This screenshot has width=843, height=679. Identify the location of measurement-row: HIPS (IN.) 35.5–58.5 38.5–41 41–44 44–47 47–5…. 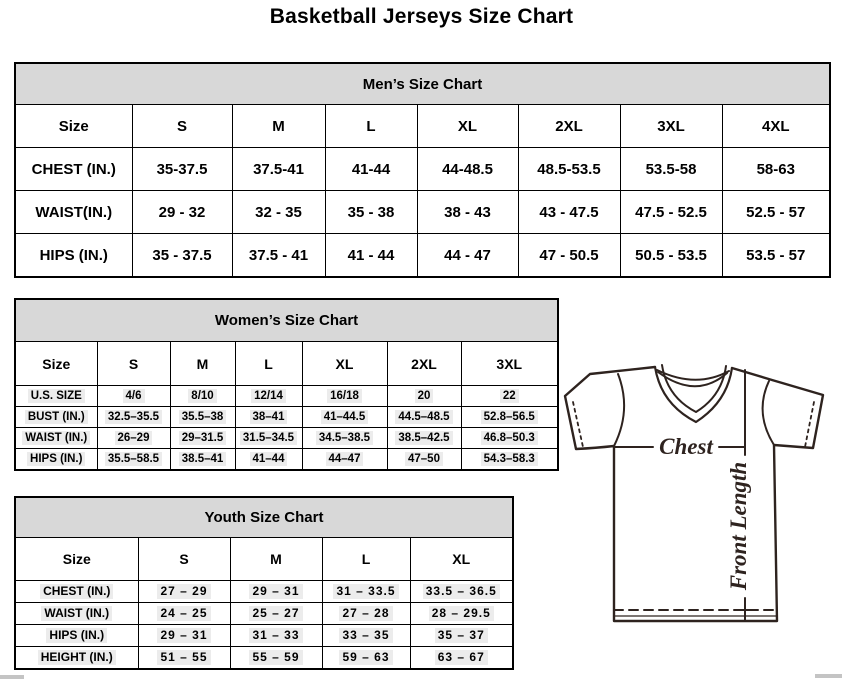
(286, 459).